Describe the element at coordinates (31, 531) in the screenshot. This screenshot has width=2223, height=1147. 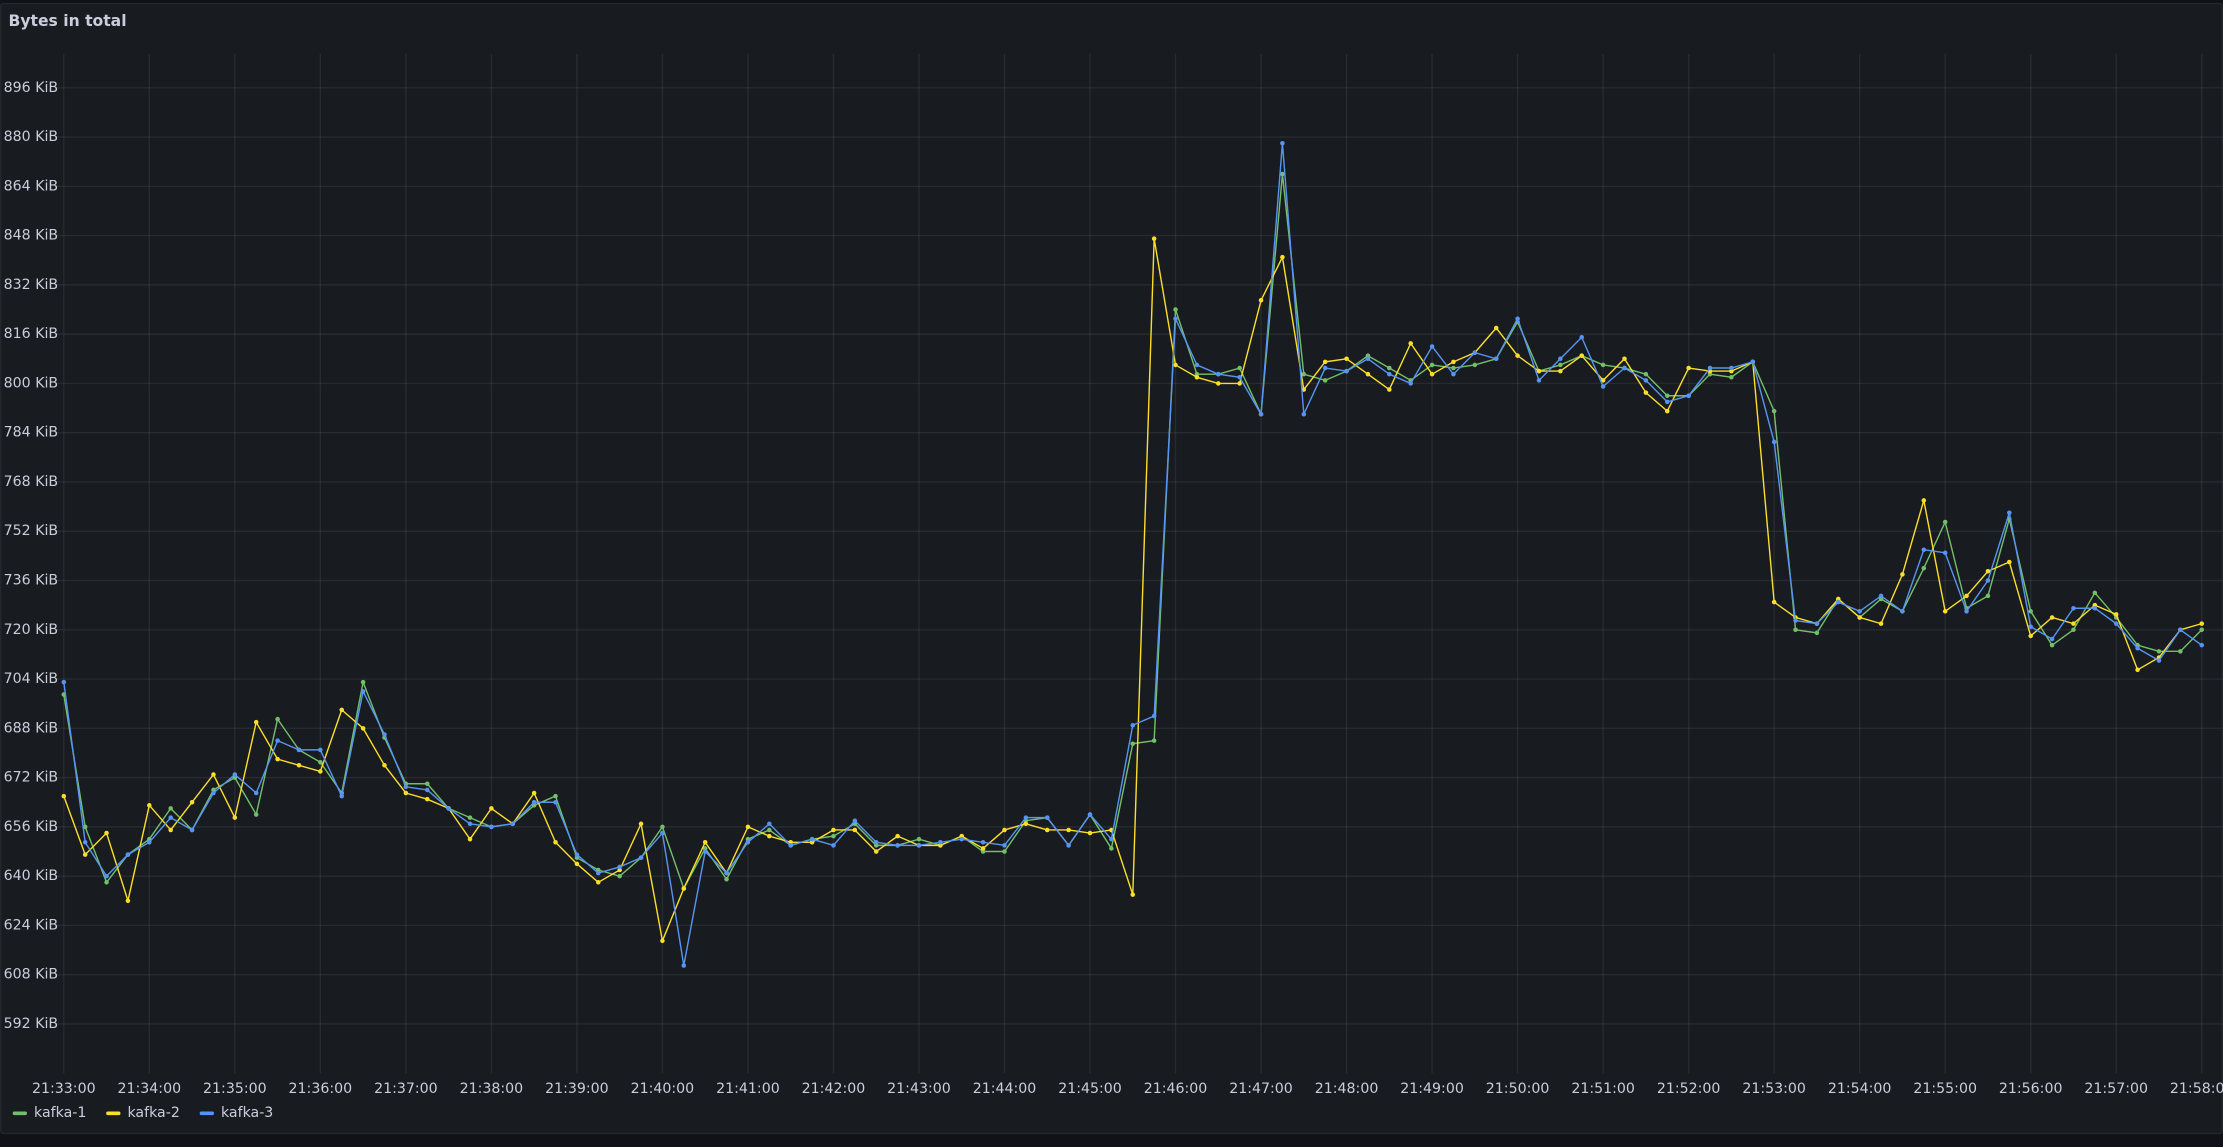
I see `y-tick-label: 752 KiB` at that location.